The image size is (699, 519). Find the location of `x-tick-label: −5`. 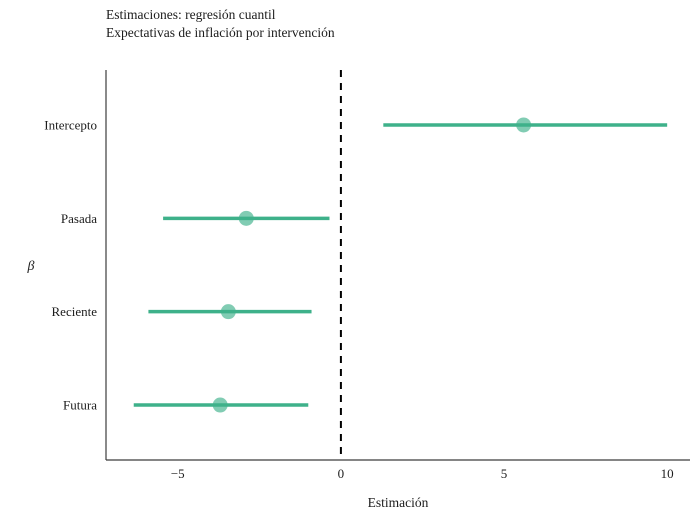

x-tick-label: −5 is located at coordinates (178, 473).